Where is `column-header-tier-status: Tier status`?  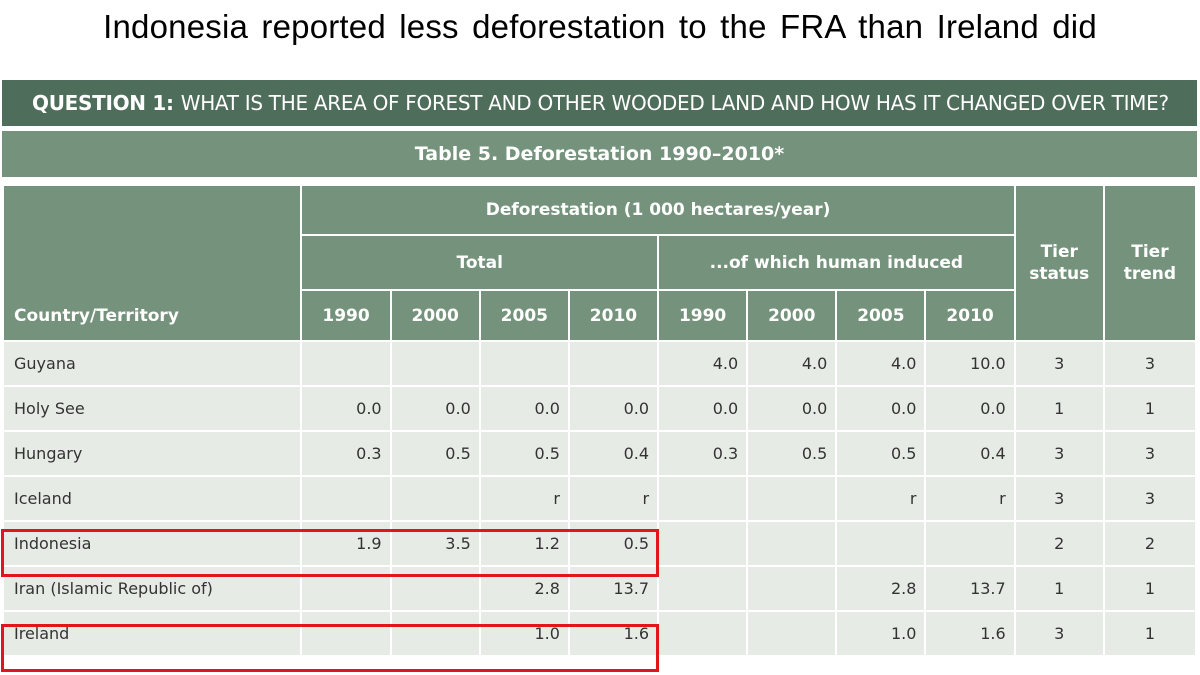 column-header-tier-status: Tier status is located at coordinates (1059, 263).